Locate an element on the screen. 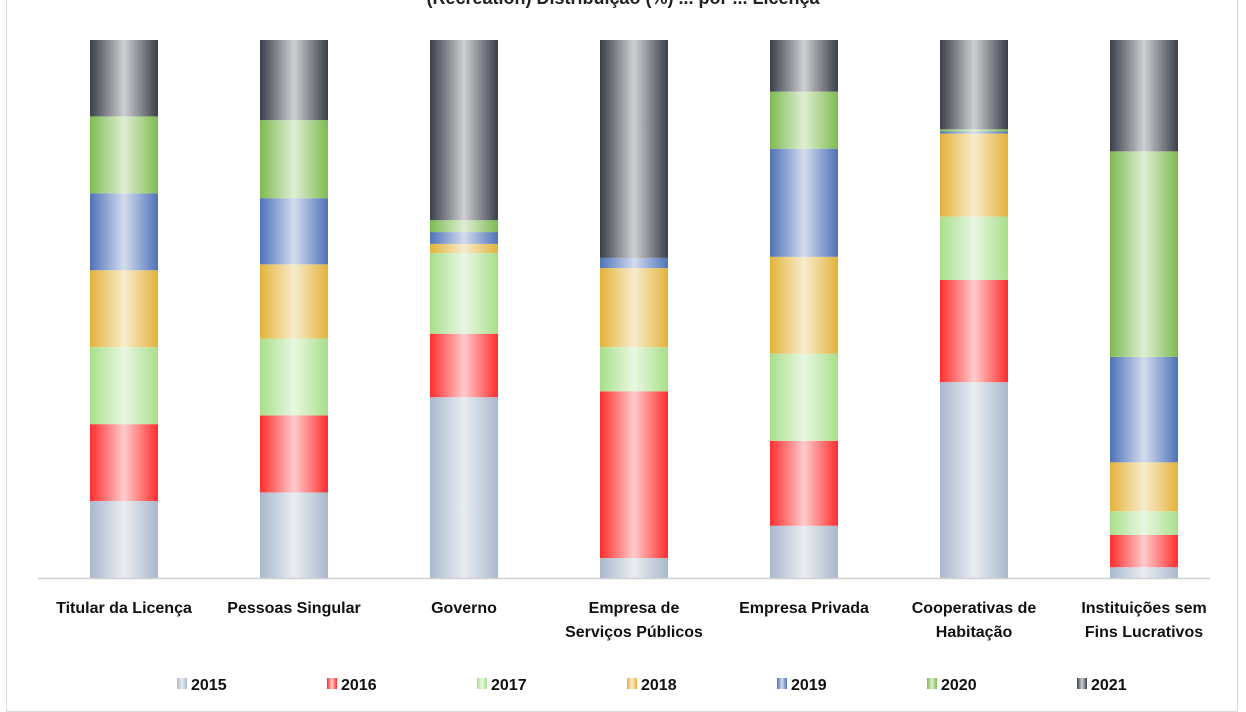 Image resolution: width=1246 pixels, height=712 pixels. category-label-3: Empresa de Serviços Públicos is located at coordinates (634, 620).